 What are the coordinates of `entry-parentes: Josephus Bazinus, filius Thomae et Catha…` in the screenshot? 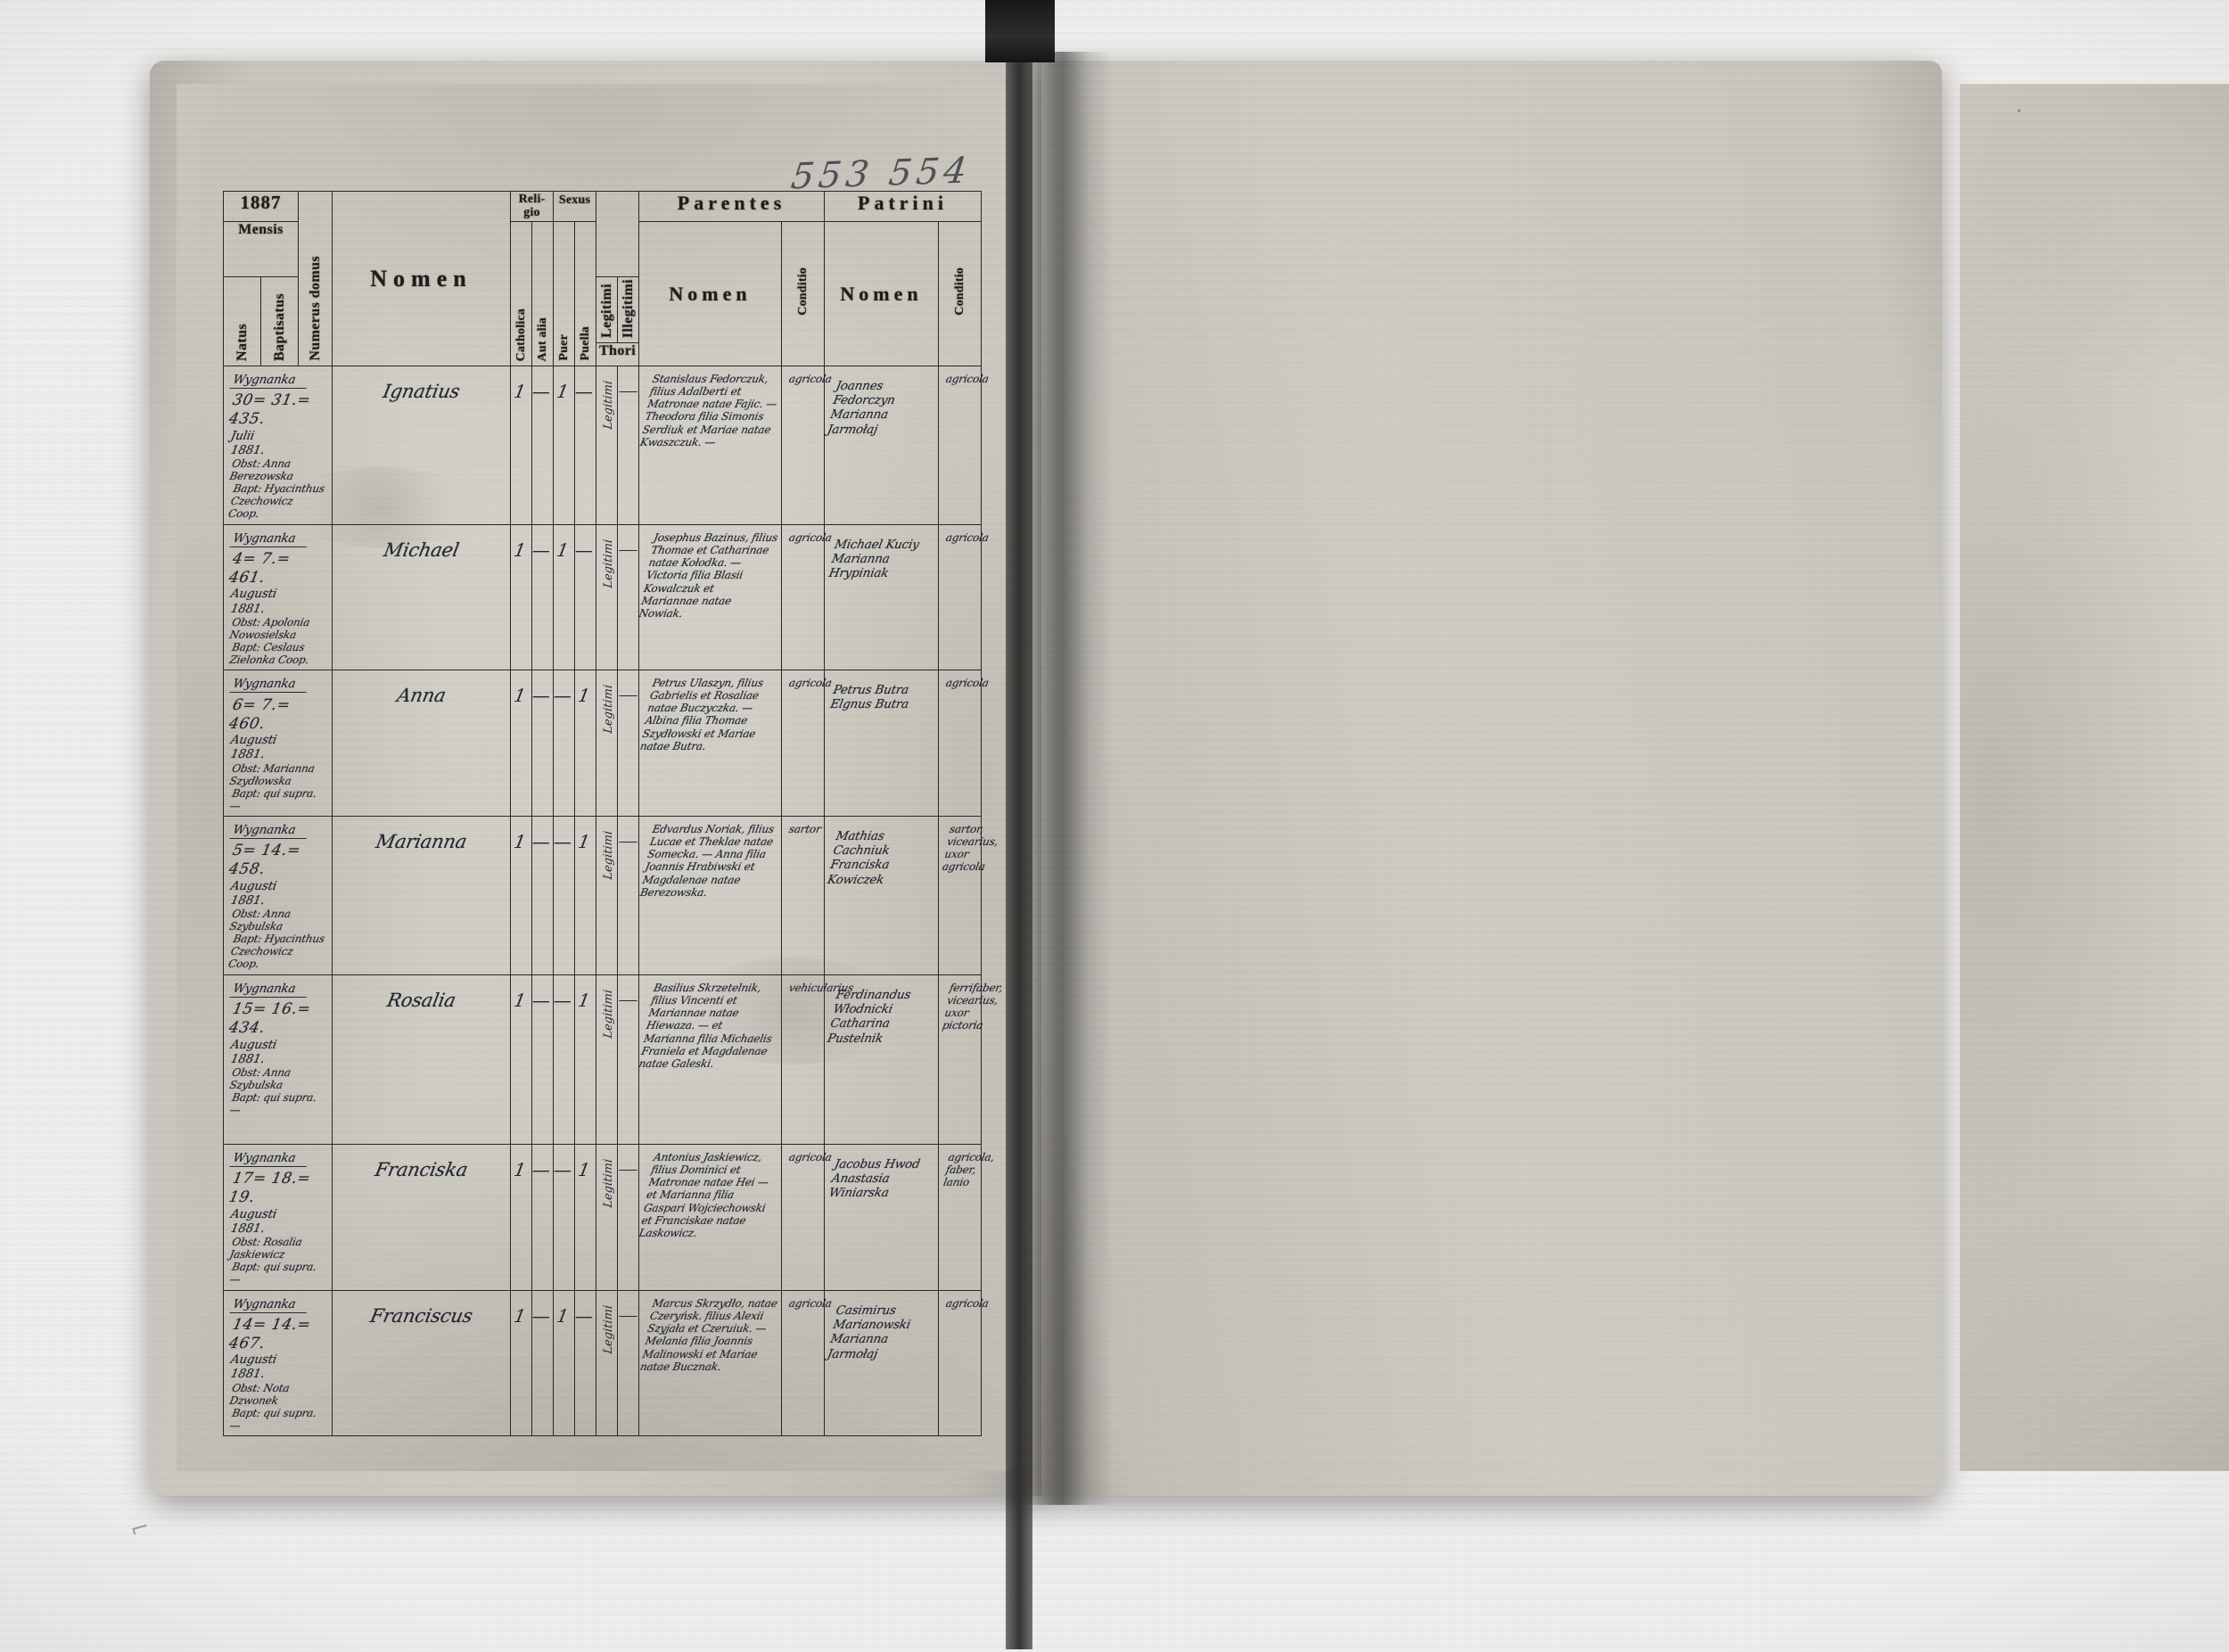 It's located at (710, 597).